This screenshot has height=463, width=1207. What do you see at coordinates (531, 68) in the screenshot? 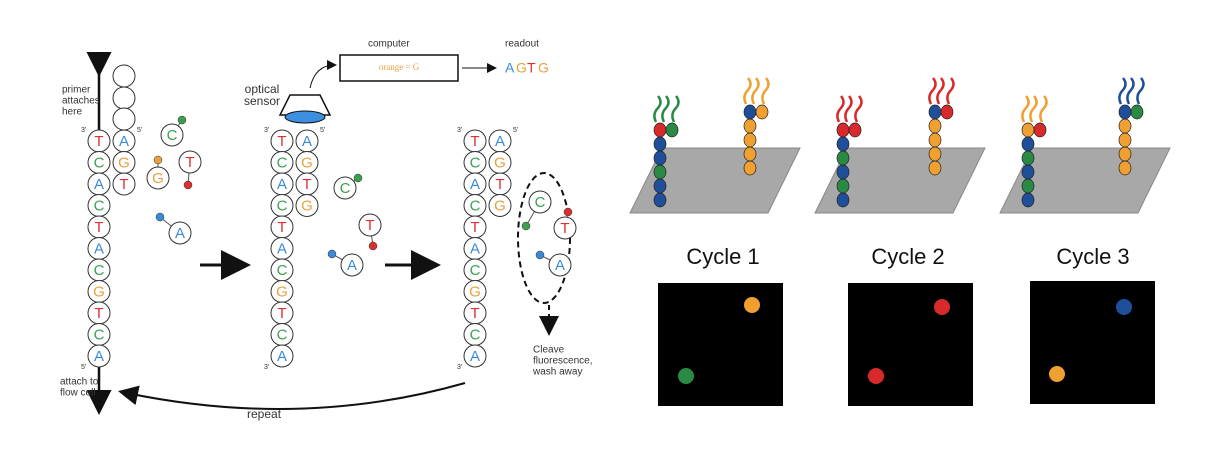
I see `readout-letter: T` at bounding box center [531, 68].